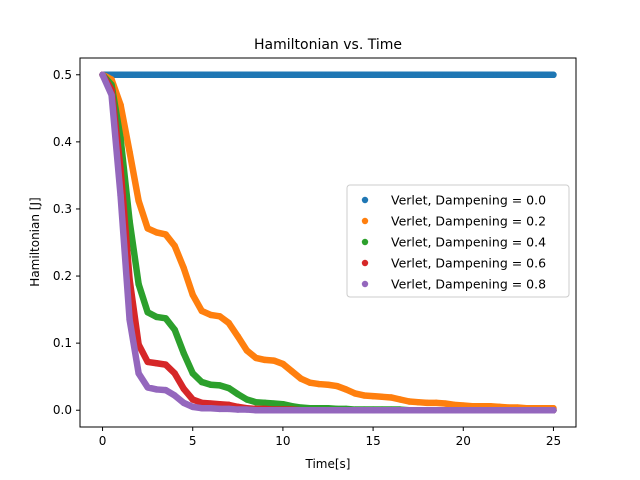  I want to click on chart-title: Hamiltonian vs. Time, so click(328, 45).